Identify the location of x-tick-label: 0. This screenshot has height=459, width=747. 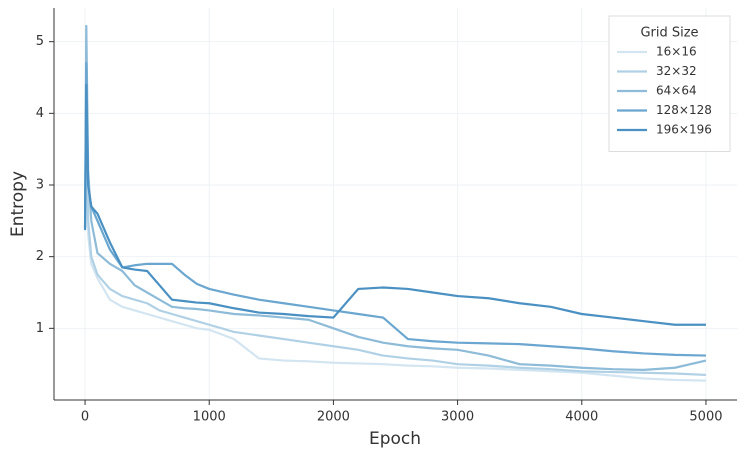
(85, 417).